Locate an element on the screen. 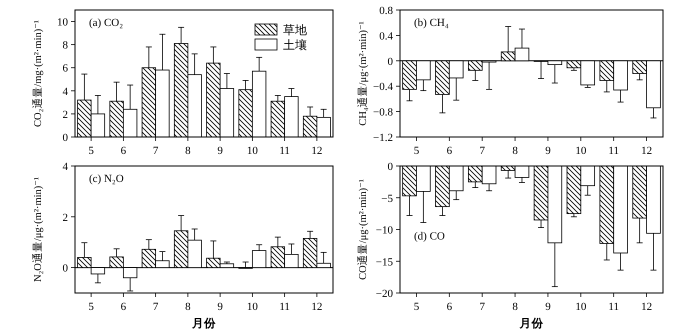 The width and height of the screenshot is (700, 329). ytick: −15 is located at coordinates (384, 262).